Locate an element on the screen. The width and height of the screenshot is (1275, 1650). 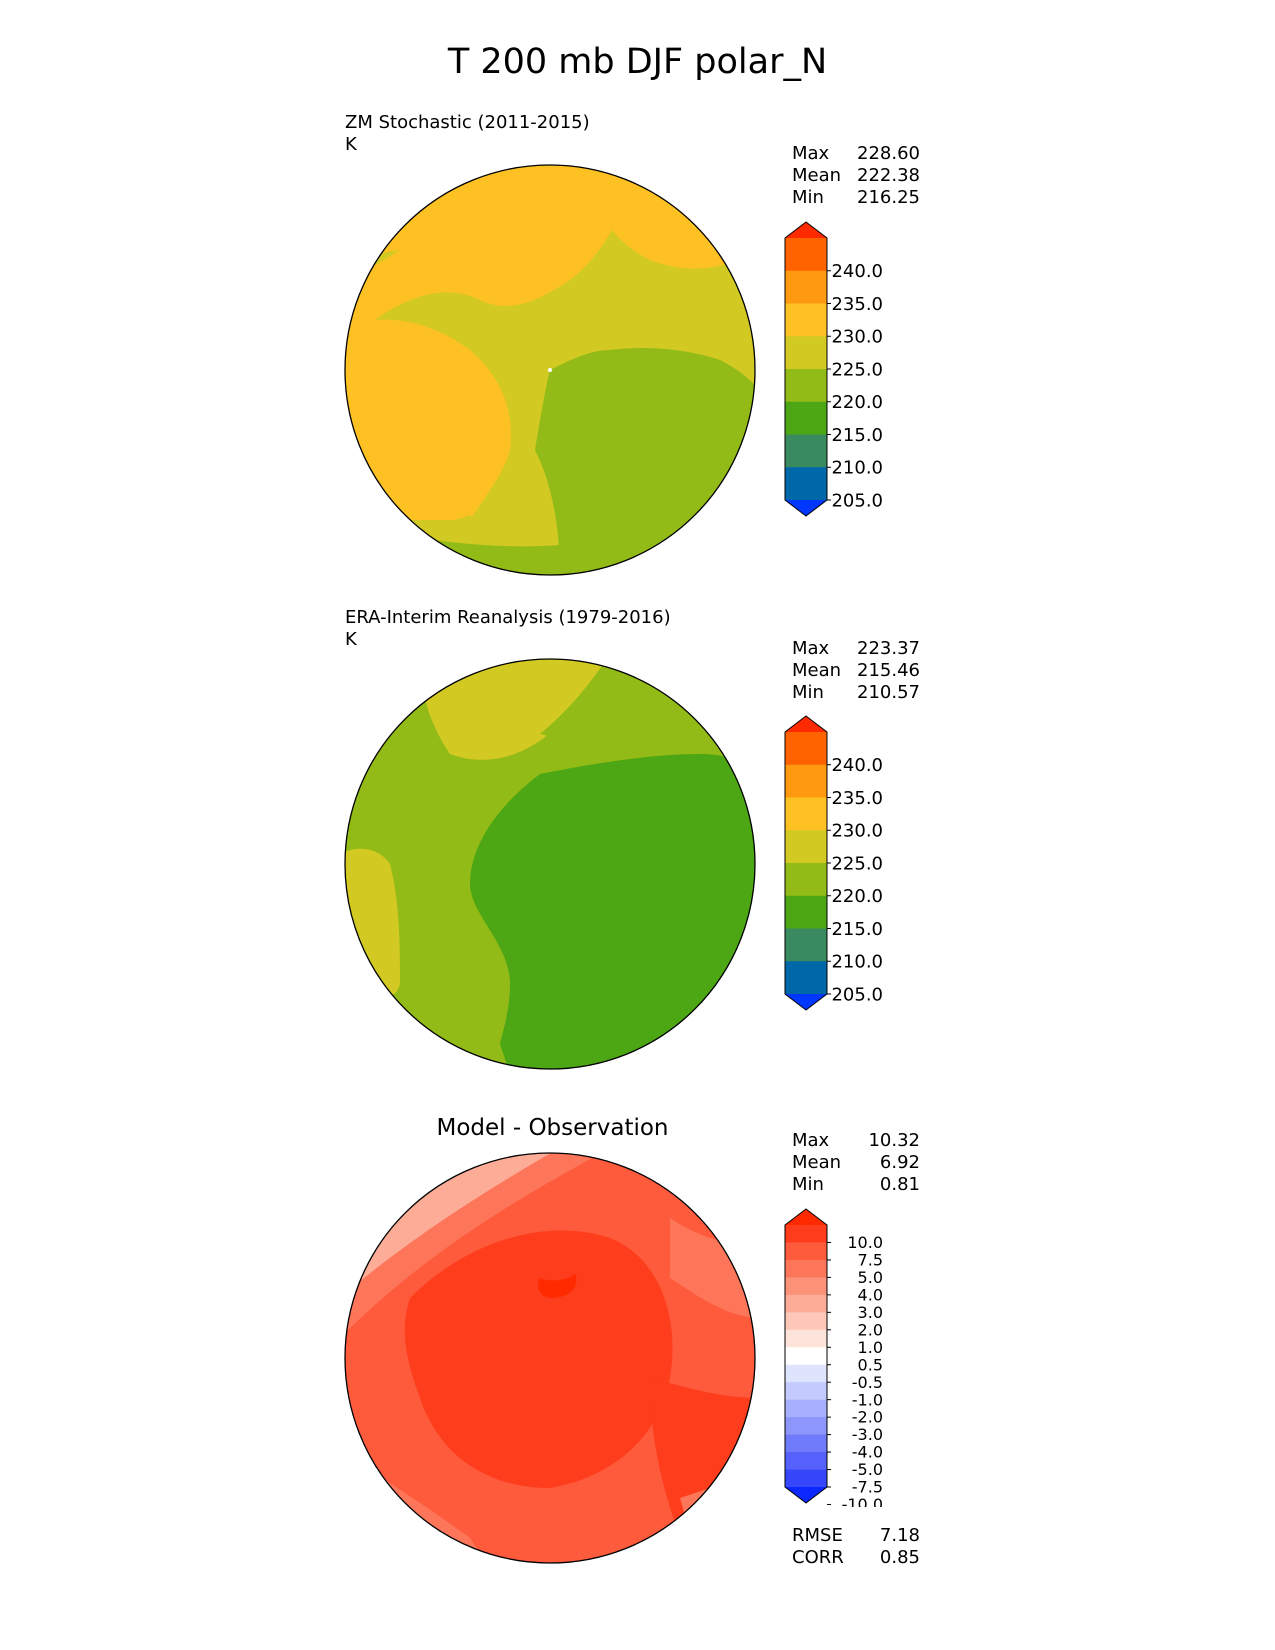
stat-name: CORR is located at coordinates (818, 1557).